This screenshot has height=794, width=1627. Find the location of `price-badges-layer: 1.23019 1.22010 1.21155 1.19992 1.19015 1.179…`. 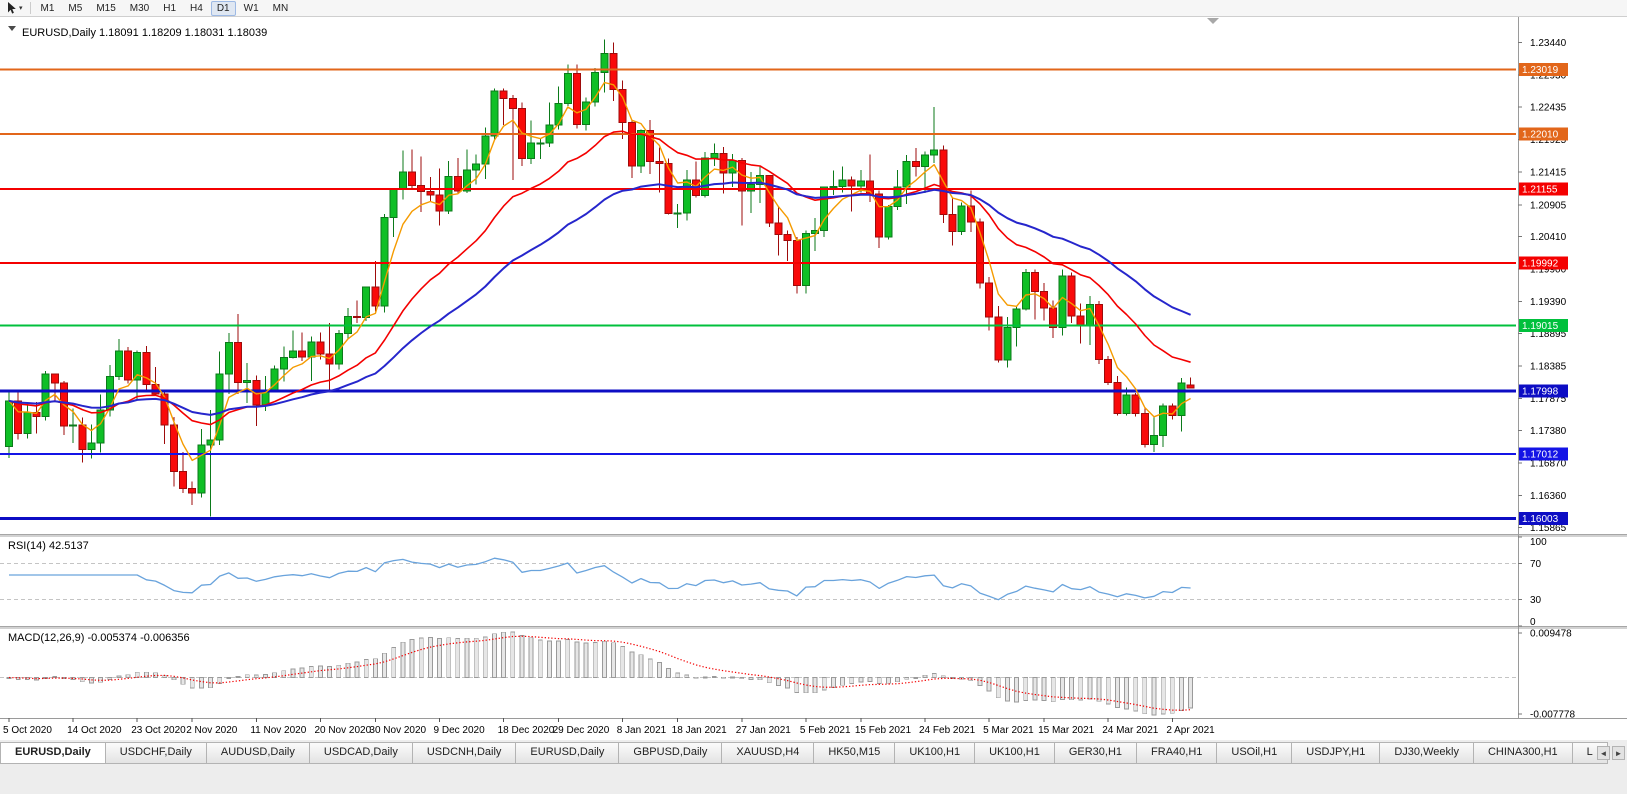

price-badges-layer: 1.23019 1.22010 1.21155 1.19992 1.19015 1.179… is located at coordinates (1543, 294).